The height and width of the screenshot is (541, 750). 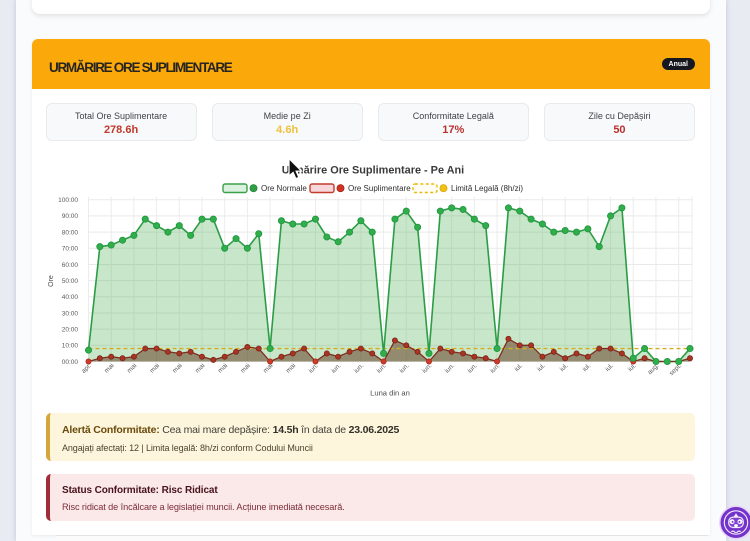 I want to click on svg-text: Ore, so click(x=51, y=281).